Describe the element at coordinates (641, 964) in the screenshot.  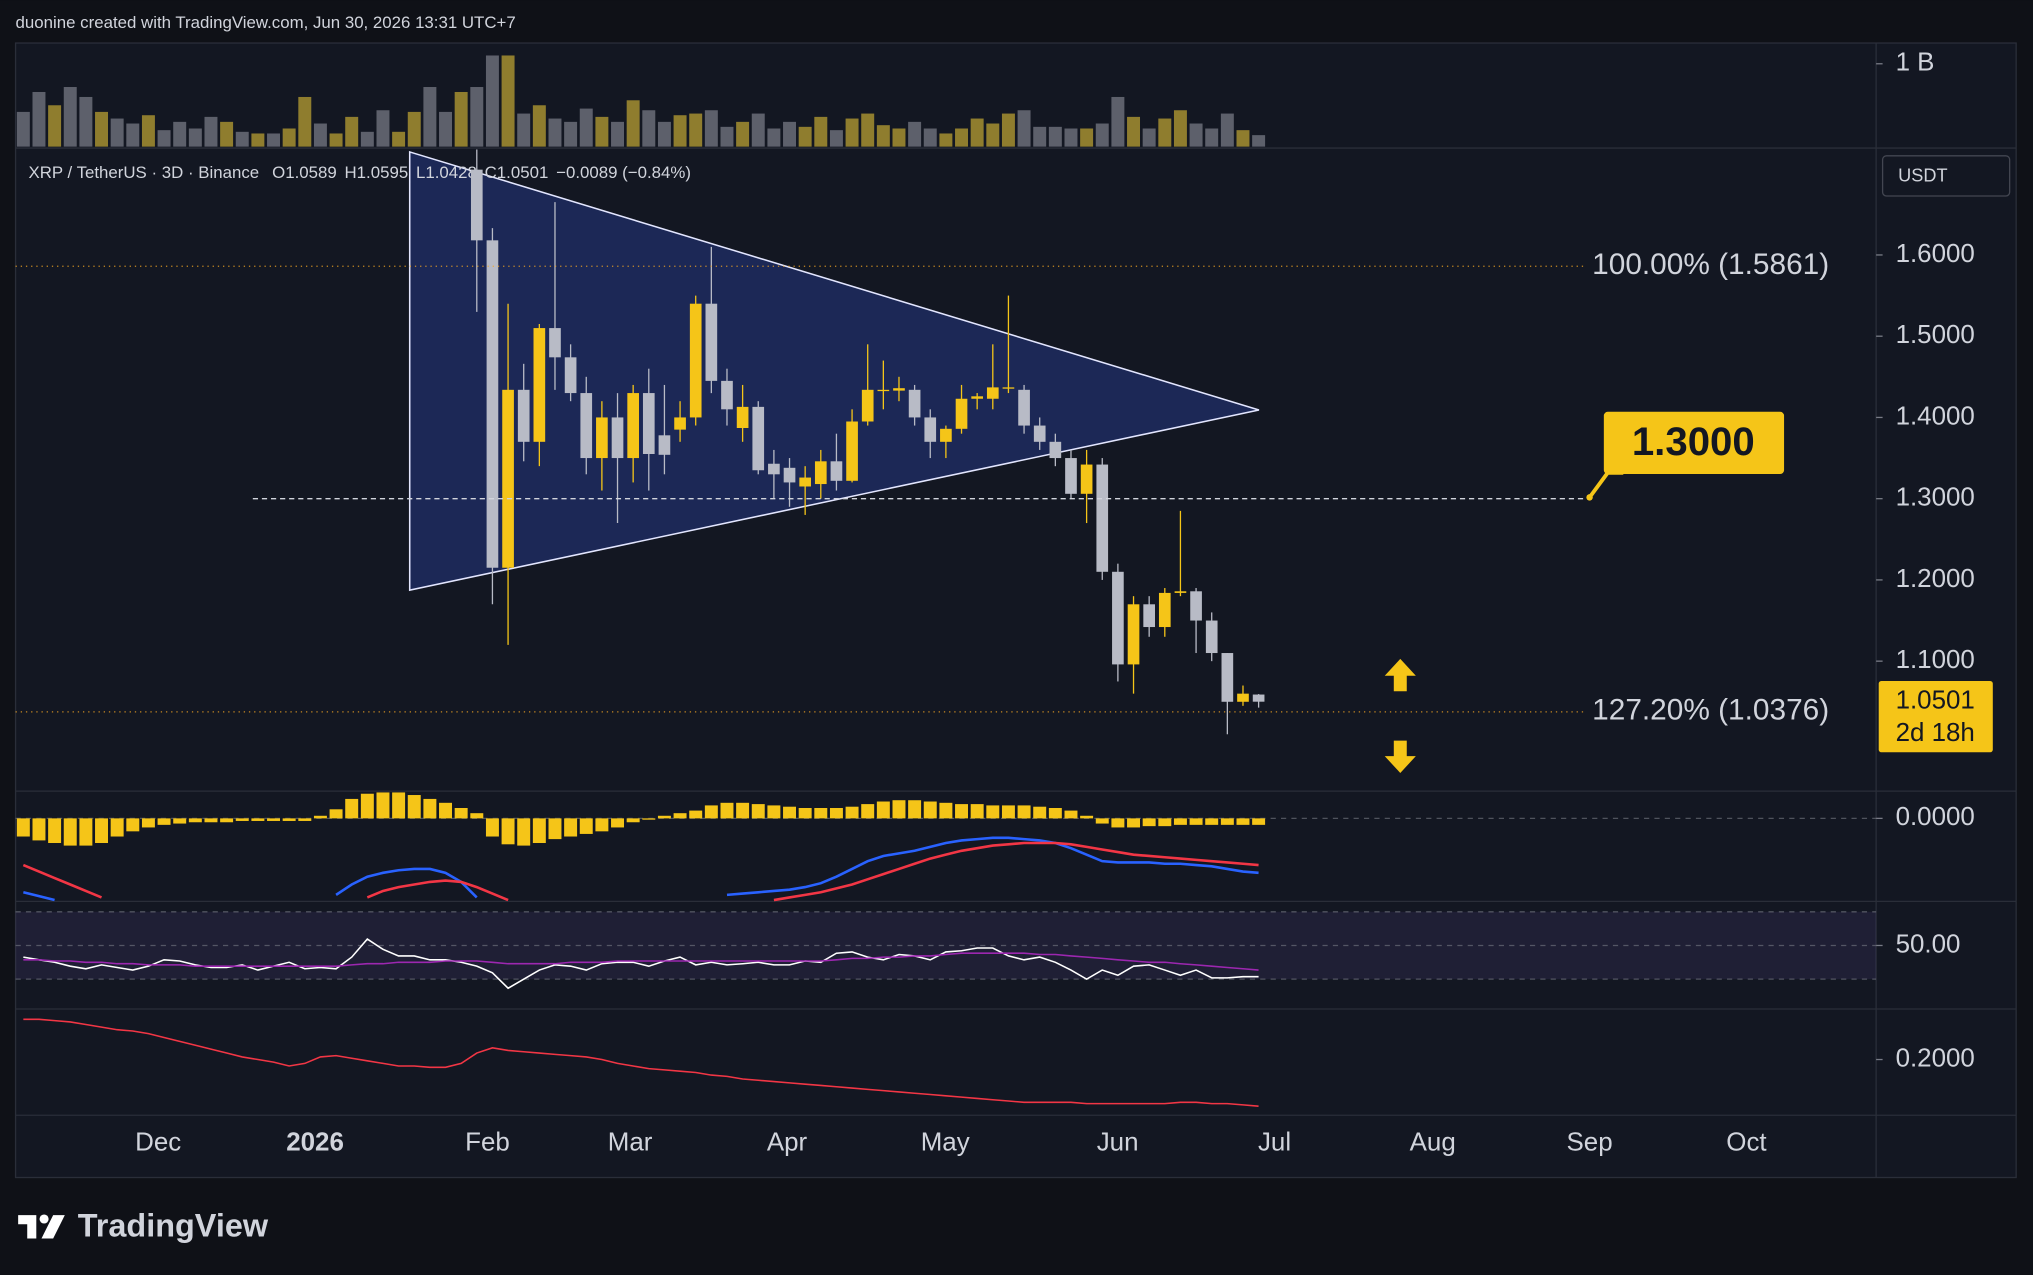
I see `pane-line` at that location.